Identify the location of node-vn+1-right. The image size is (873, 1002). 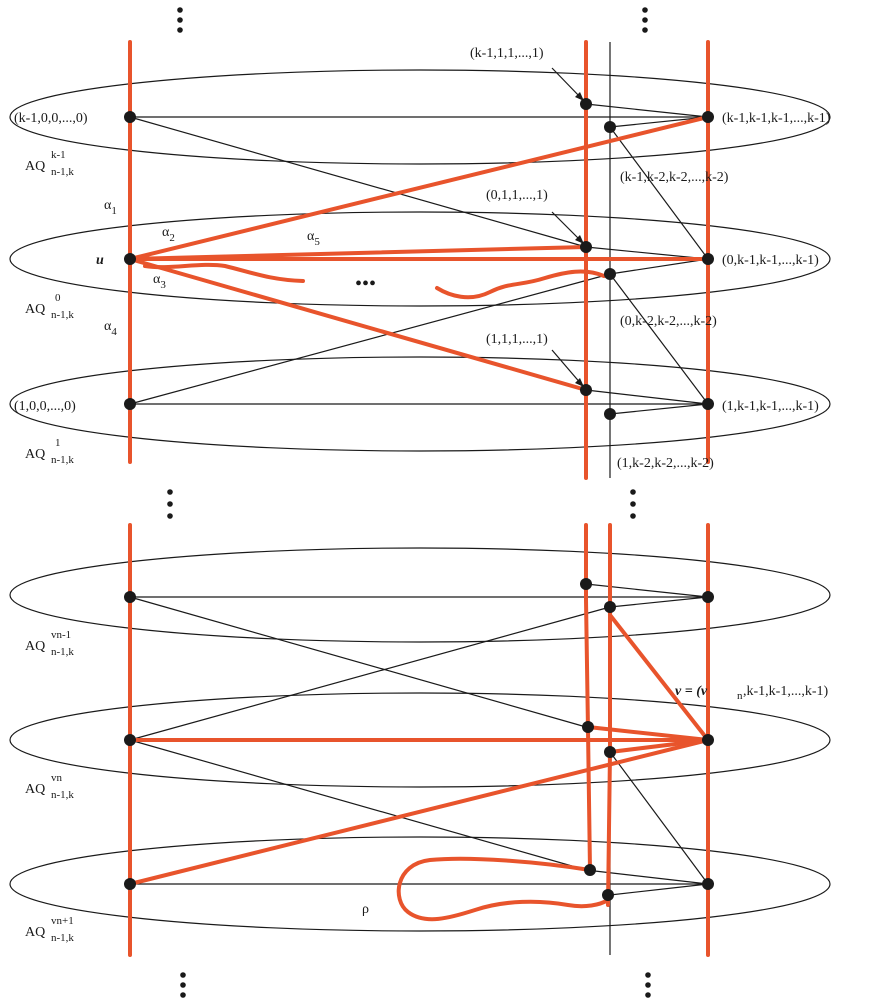
(708, 884).